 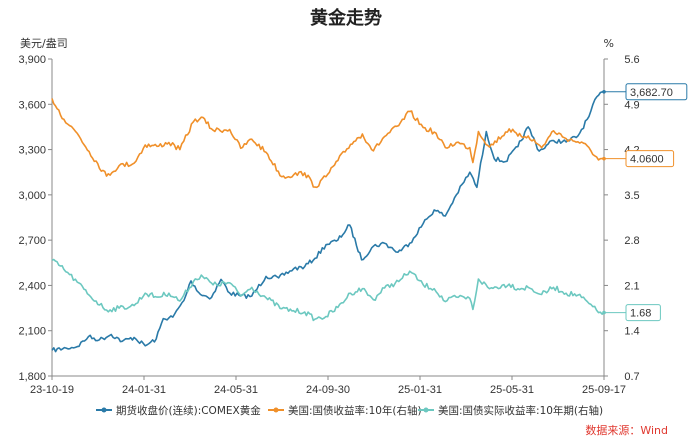 I want to click on right-tick-label: 2.1, so click(x=631, y=286).